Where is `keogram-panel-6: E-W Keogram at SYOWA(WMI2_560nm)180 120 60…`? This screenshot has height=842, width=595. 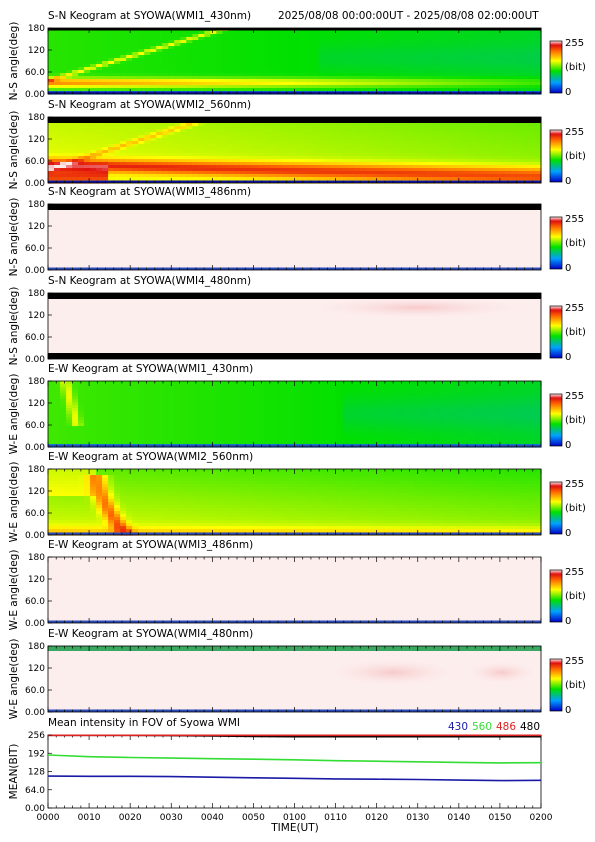 keogram-panel-6: E-W Keogram at SYOWA(WMI2_560nm)180 120 60… is located at coordinates (297, 496).